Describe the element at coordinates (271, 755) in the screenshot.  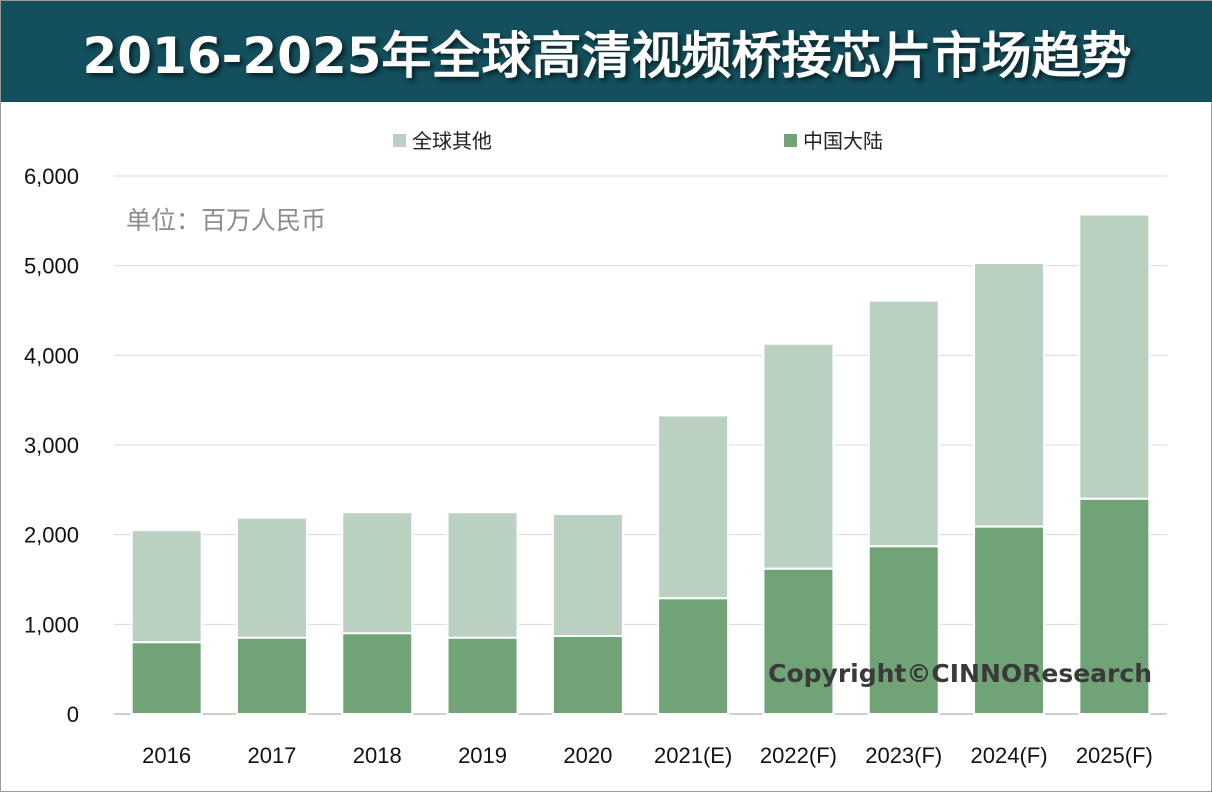
I see `x-tick-label: 2017` at that location.